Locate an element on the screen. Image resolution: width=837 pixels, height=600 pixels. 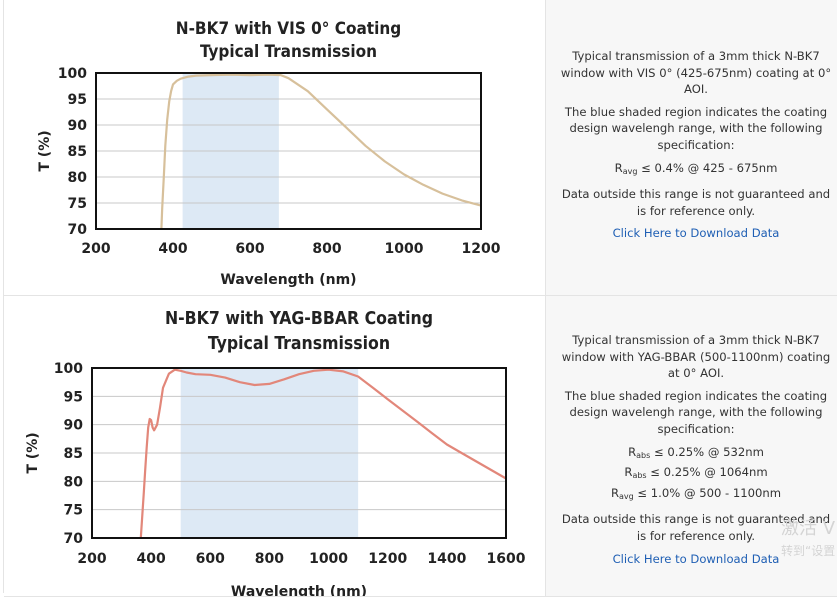
spec-line: Rabs ≤ 0.25% @ 1064nm is located at coordinates (696, 473).